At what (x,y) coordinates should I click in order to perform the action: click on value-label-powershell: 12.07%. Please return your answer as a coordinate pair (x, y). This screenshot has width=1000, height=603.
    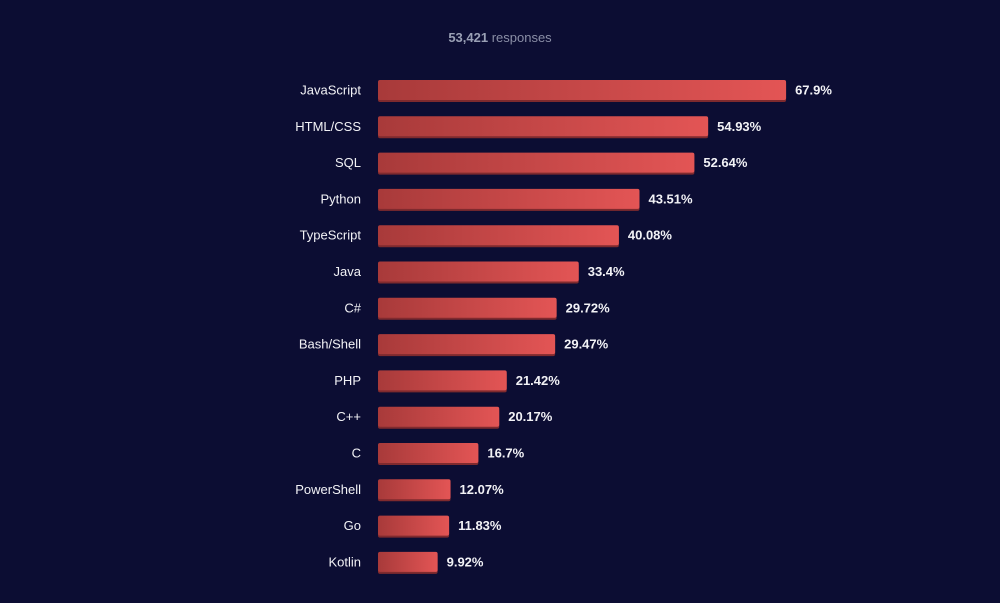
    Looking at the image, I should click on (482, 489).